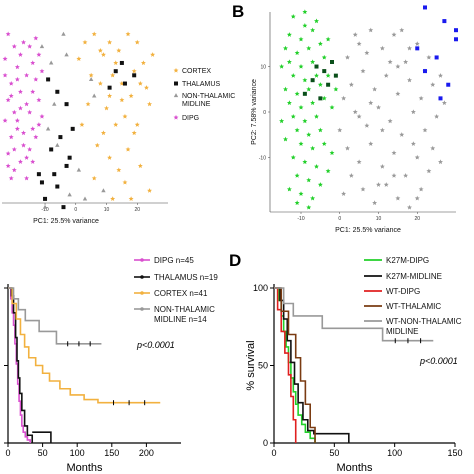  I want to click on x-tick-label: 0, so click(7, 453).